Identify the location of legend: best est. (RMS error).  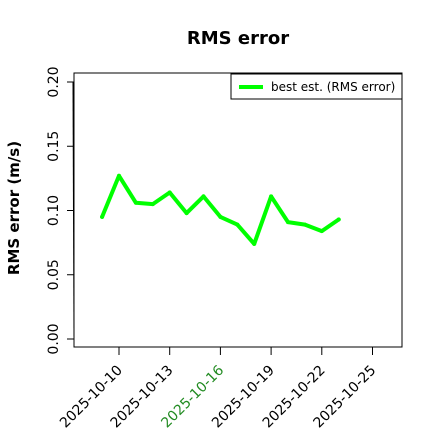
(316, 86).